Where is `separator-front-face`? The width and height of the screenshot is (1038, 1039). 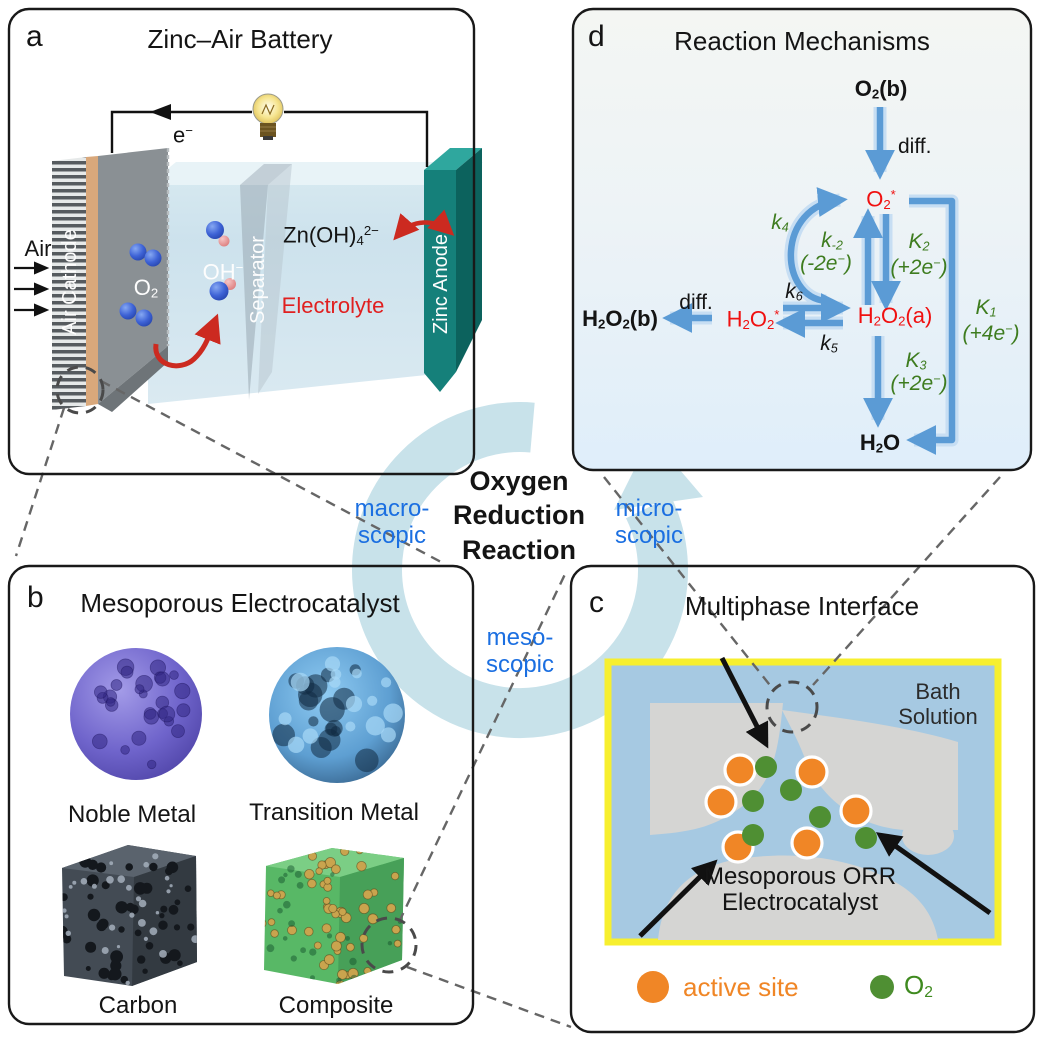
separator-front-face is located at coordinates (254, 292).